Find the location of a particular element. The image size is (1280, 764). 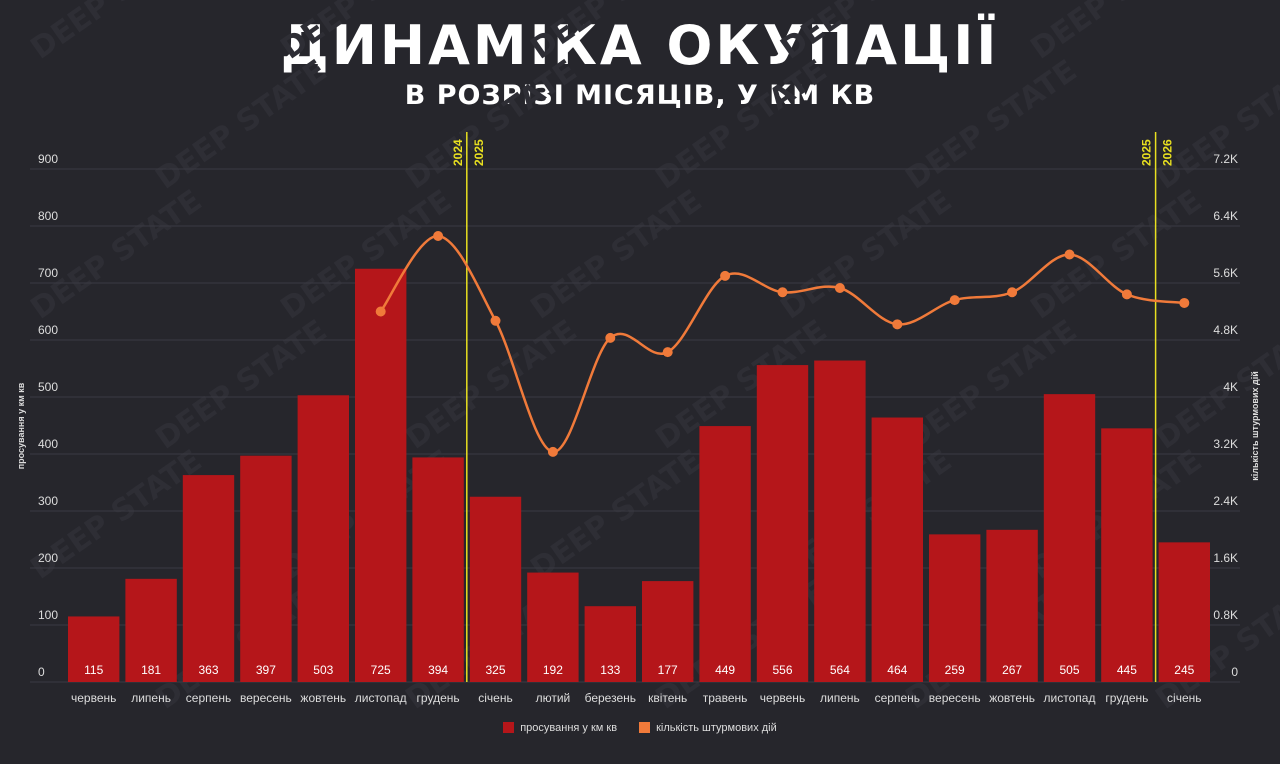

chart-subtitle: В РОЗРІЗІ МІСЯЦІВ, У КМ КВ is located at coordinates (640, 95).